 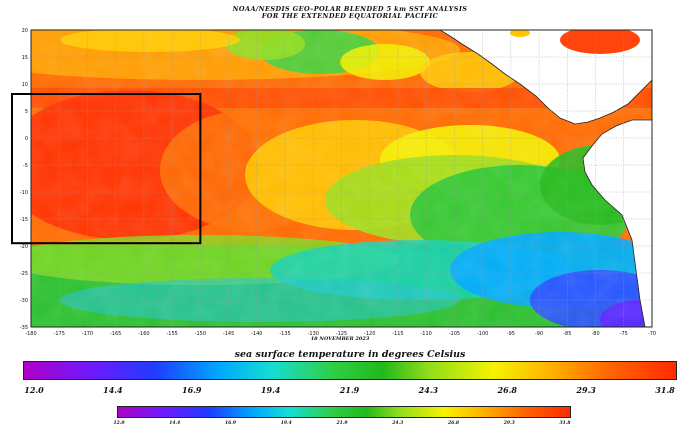 I want to click on lat-tick-label: -30, so click(x=24, y=301).